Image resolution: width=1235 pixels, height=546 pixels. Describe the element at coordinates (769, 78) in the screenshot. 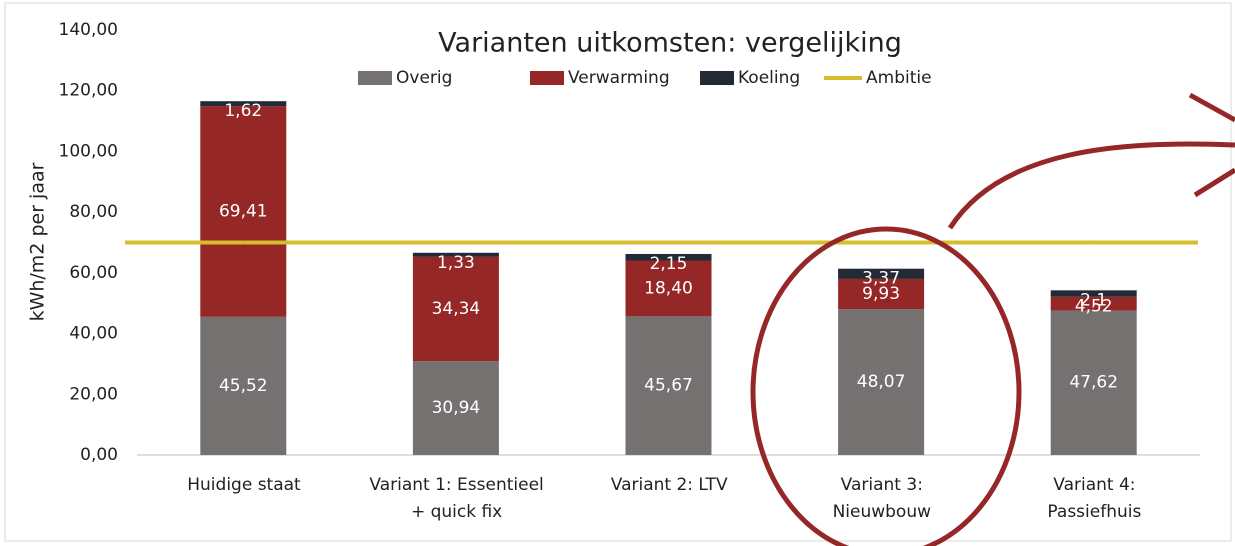

I see `legend-label: Koeling` at that location.